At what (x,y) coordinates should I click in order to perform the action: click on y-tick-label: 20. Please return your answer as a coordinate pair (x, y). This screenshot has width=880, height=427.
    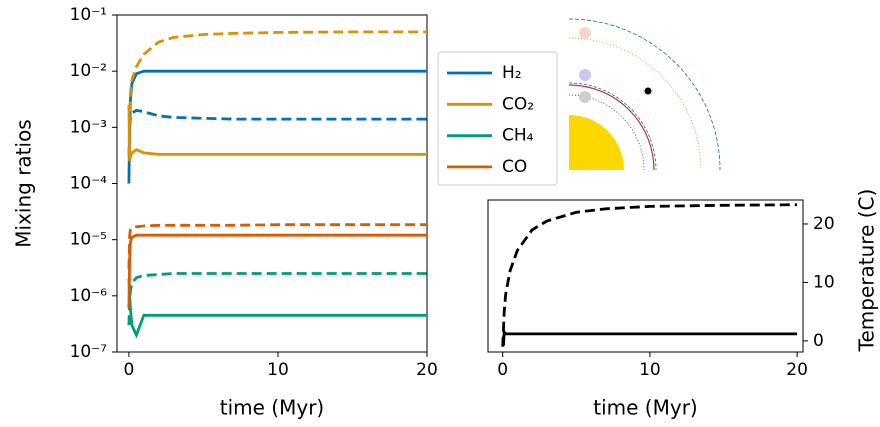
    Looking at the image, I should click on (824, 224).